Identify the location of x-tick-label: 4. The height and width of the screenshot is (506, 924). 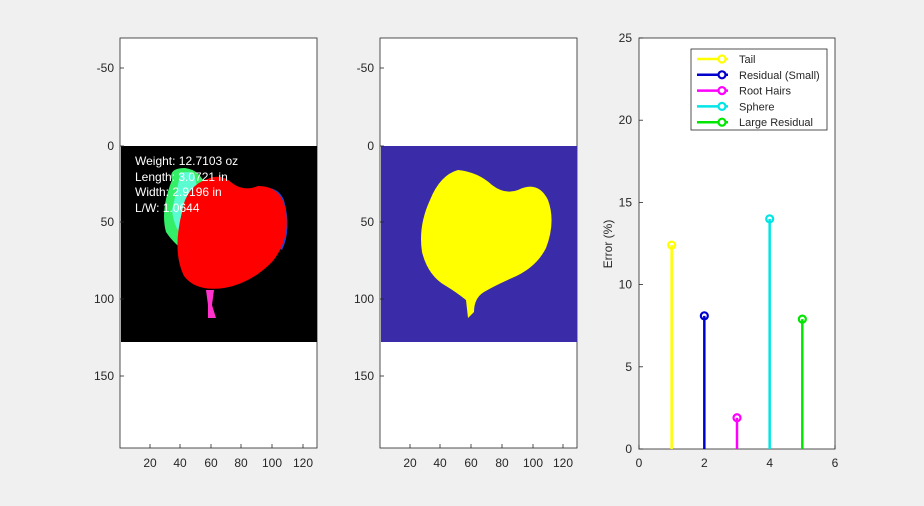
(769, 463).